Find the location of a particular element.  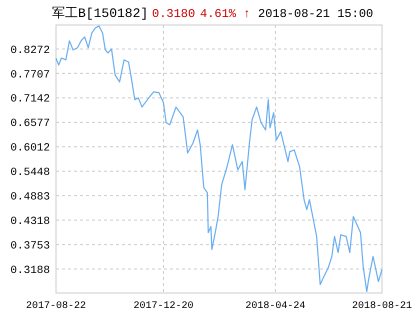

x-tick-label: 2017-12-20 is located at coordinates (163, 306).